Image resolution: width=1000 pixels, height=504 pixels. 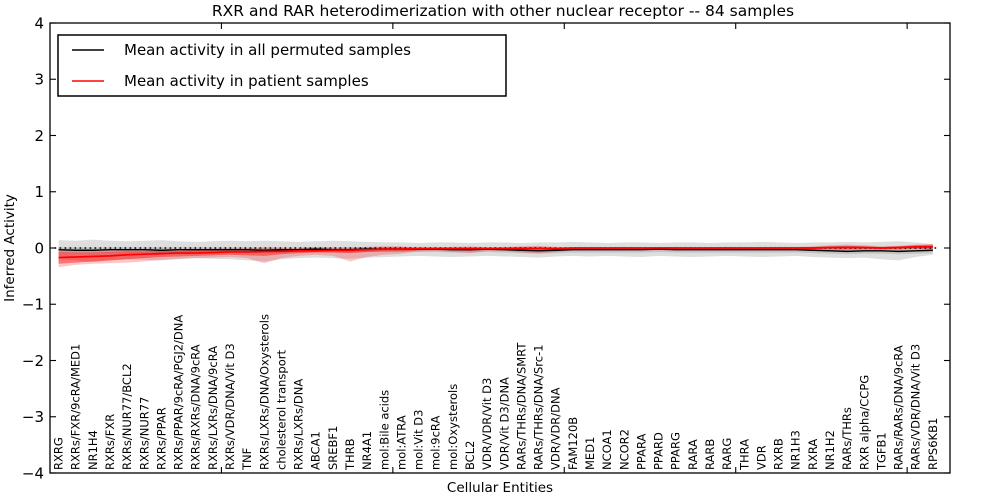 I want to click on legend-box, so click(x=282, y=65).